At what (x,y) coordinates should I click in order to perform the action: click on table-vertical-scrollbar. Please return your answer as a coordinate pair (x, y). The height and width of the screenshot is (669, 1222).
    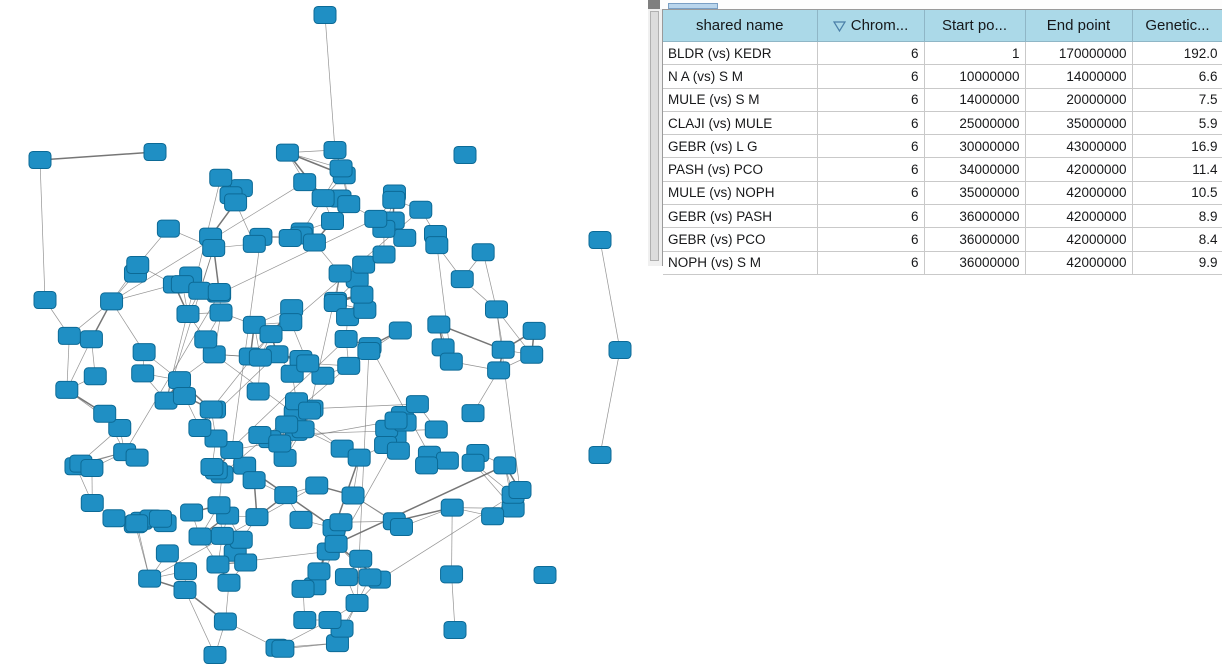
    Looking at the image, I should click on (655, 137).